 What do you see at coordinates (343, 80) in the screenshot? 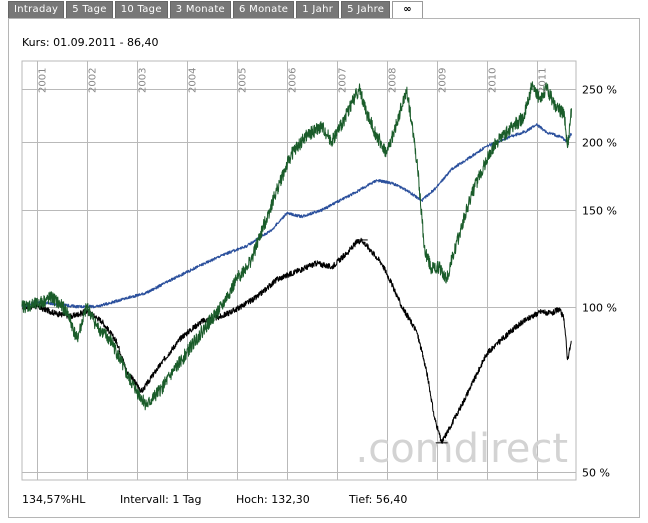
I see `x-tick-label: 2007` at bounding box center [343, 80].